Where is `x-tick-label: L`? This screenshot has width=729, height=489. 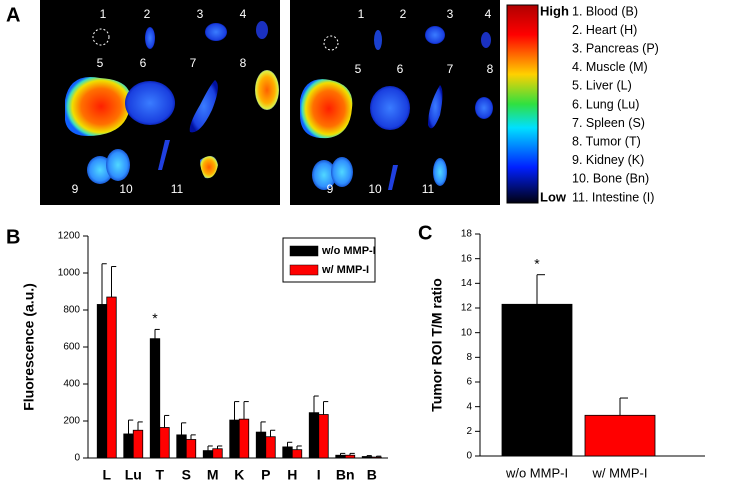 x-tick-label: L is located at coordinates (106, 475).